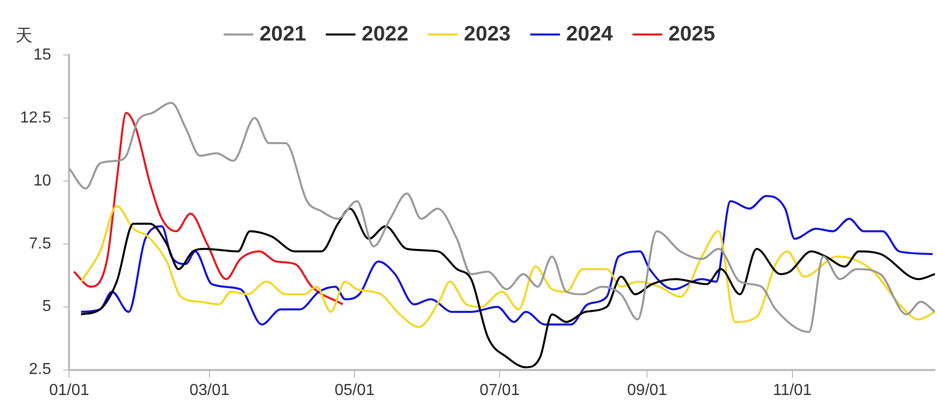  What do you see at coordinates (792, 390) in the screenshot?
I see `x-tick-label: 11/01` at bounding box center [792, 390].